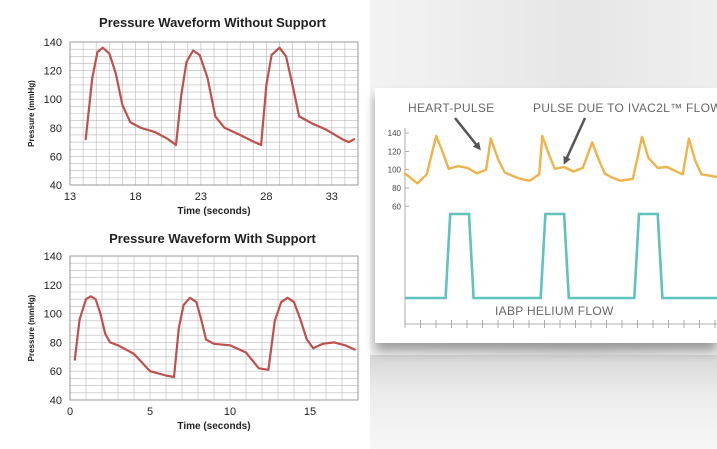  What do you see at coordinates (53, 72) in the screenshot?
I see `chart1-ytick-label: 120` at bounding box center [53, 72].